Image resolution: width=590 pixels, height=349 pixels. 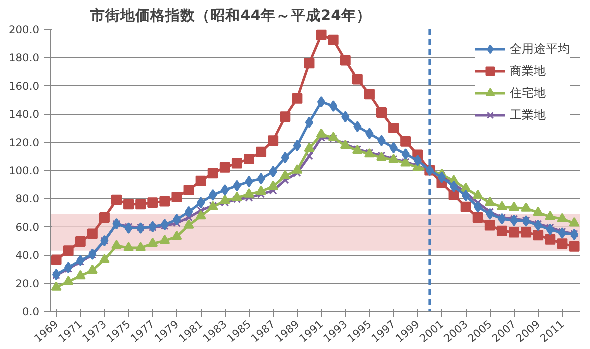 What do you see at coordinates (24, 115) in the screenshot?
I see `y-tick-label: 140.0` at bounding box center [24, 115].